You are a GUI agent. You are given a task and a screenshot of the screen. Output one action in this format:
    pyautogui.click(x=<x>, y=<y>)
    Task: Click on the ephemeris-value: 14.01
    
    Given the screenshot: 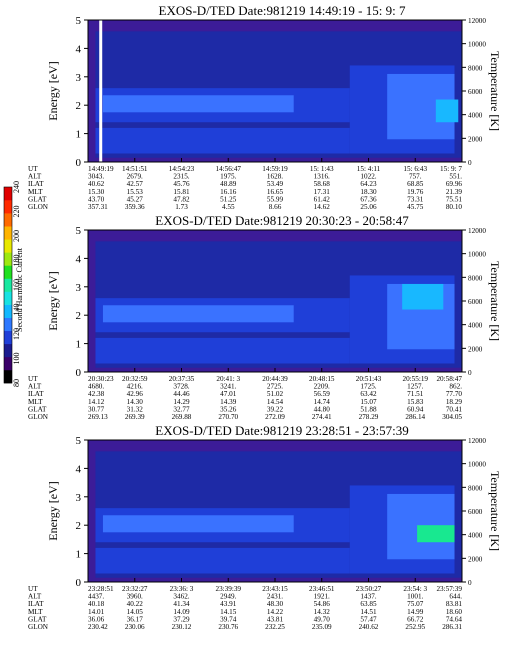 What is the action you would take?
    pyautogui.click(x=96, y=612)
    